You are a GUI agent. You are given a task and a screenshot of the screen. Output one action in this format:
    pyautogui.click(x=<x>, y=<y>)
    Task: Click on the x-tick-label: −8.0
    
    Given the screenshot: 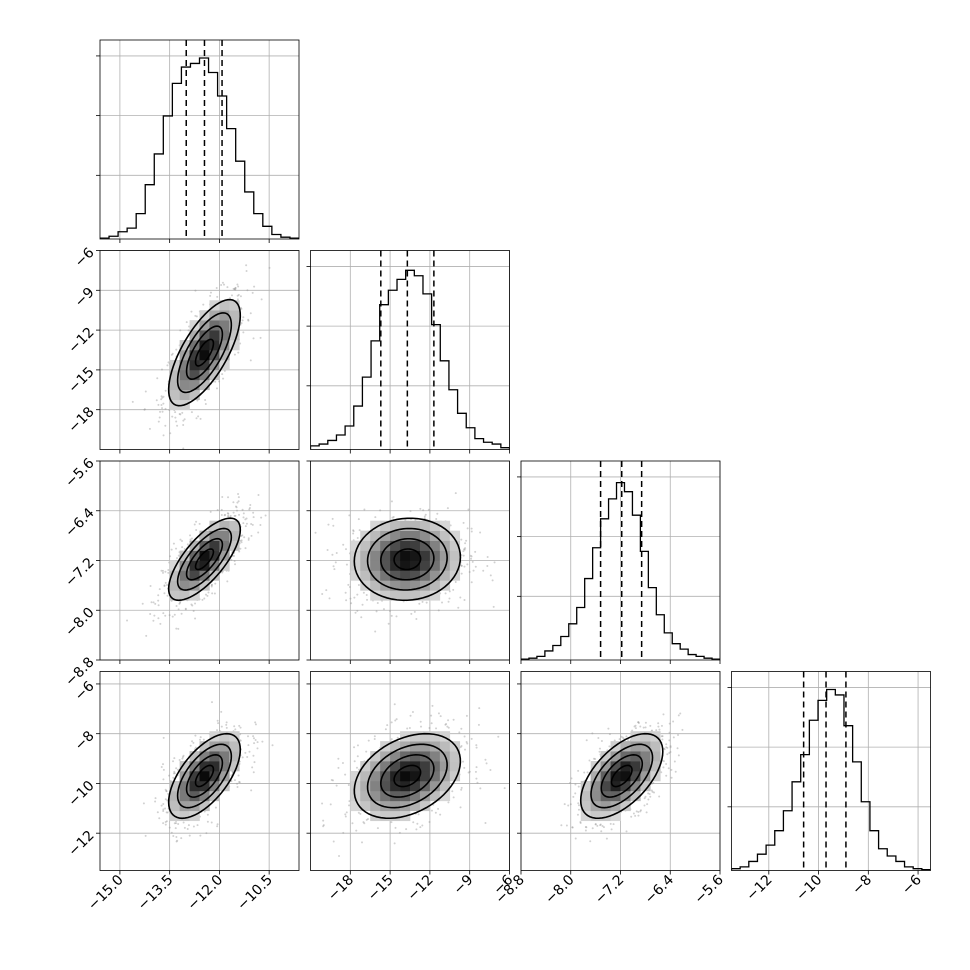 What is the action you would take?
    pyautogui.click(x=559, y=889)
    